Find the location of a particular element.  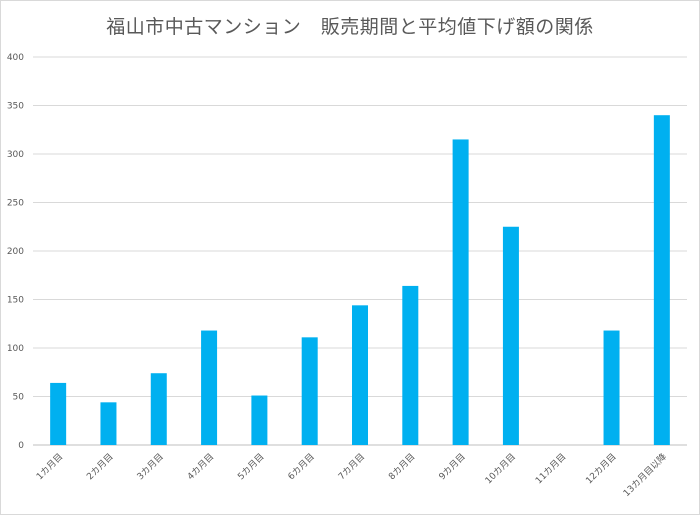

y-axis-tick-labels: 0 50 100 150 200 250 300 350 400 is located at coordinates (15, 252).